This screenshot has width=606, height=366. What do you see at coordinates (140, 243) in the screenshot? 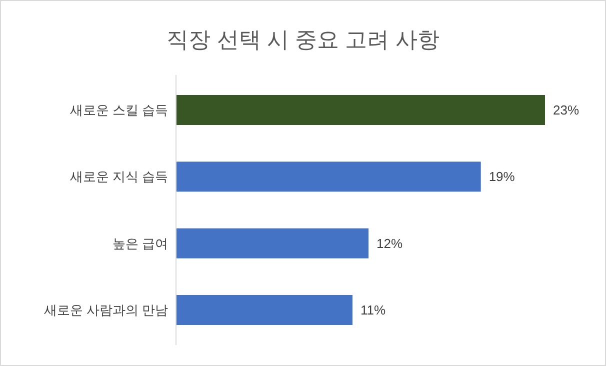
I see `y-tick-label: 높은 급여` at bounding box center [140, 243].